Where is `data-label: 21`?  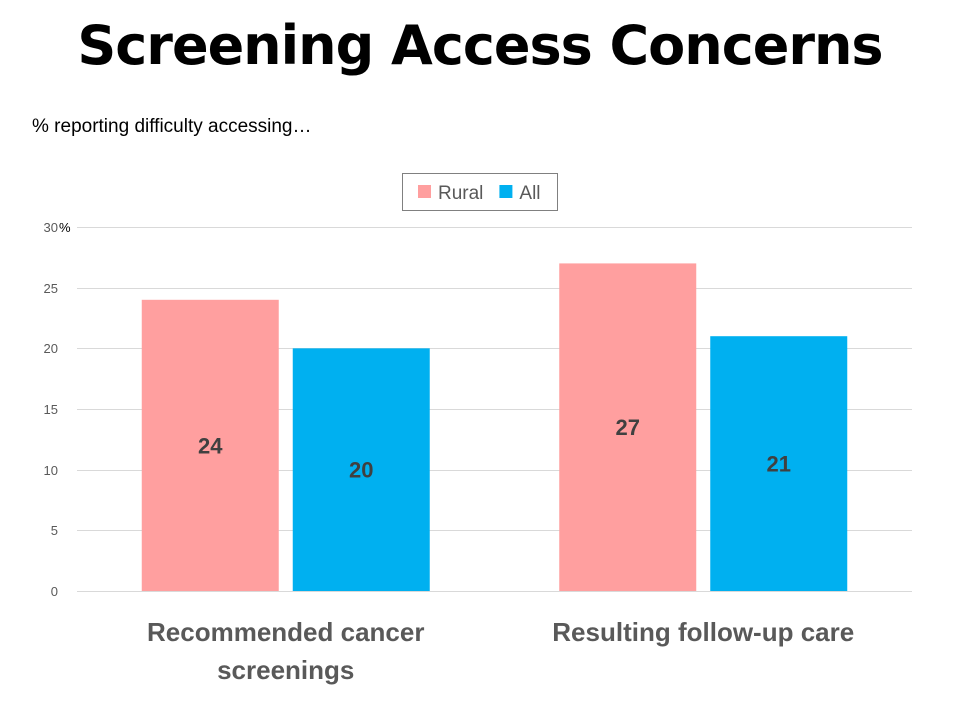
data-label: 21 is located at coordinates (779, 464).